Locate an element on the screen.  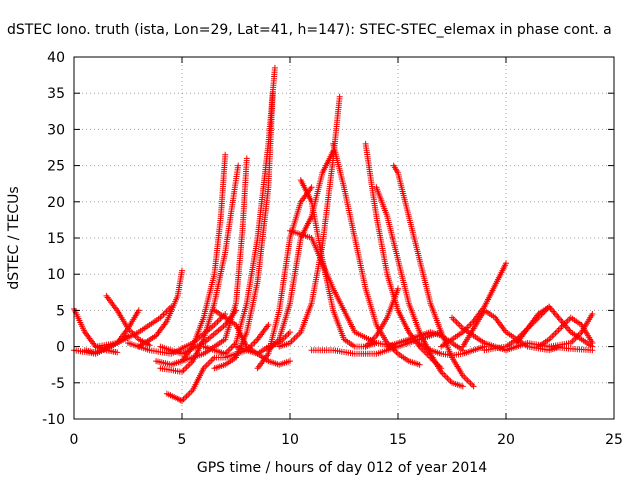
x-tick-label: 25 is located at coordinates (614, 440).